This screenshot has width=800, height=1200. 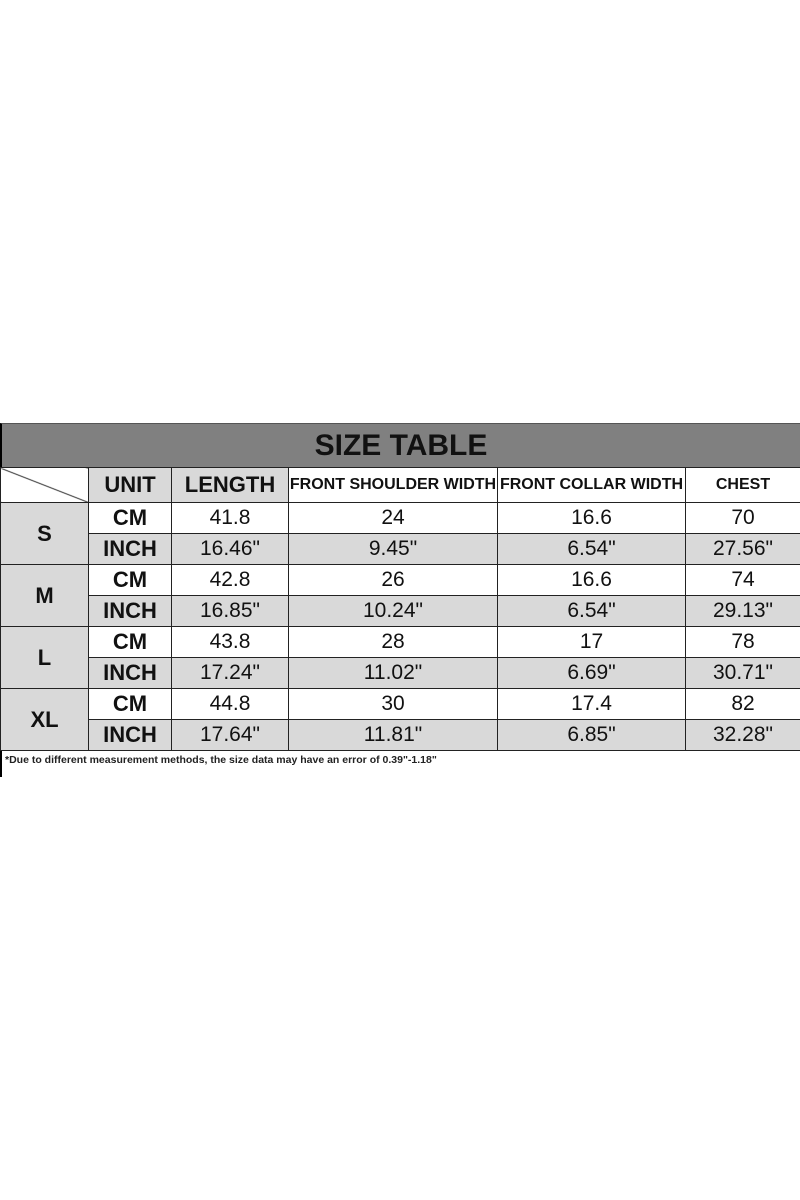 I want to click on table-row-s-inch: INCH 16.46" 9.45" 6.54" 27.56", so click(x=400, y=549).